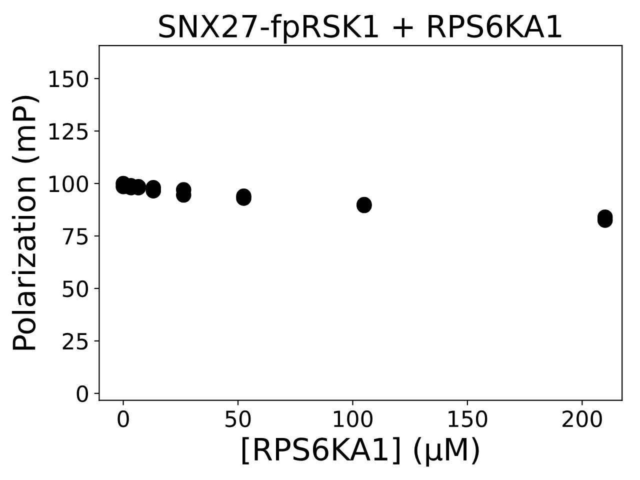 This screenshot has width=640, height=480. I want to click on x-axis-title: [RPS6KA1] (μM), so click(360, 452).